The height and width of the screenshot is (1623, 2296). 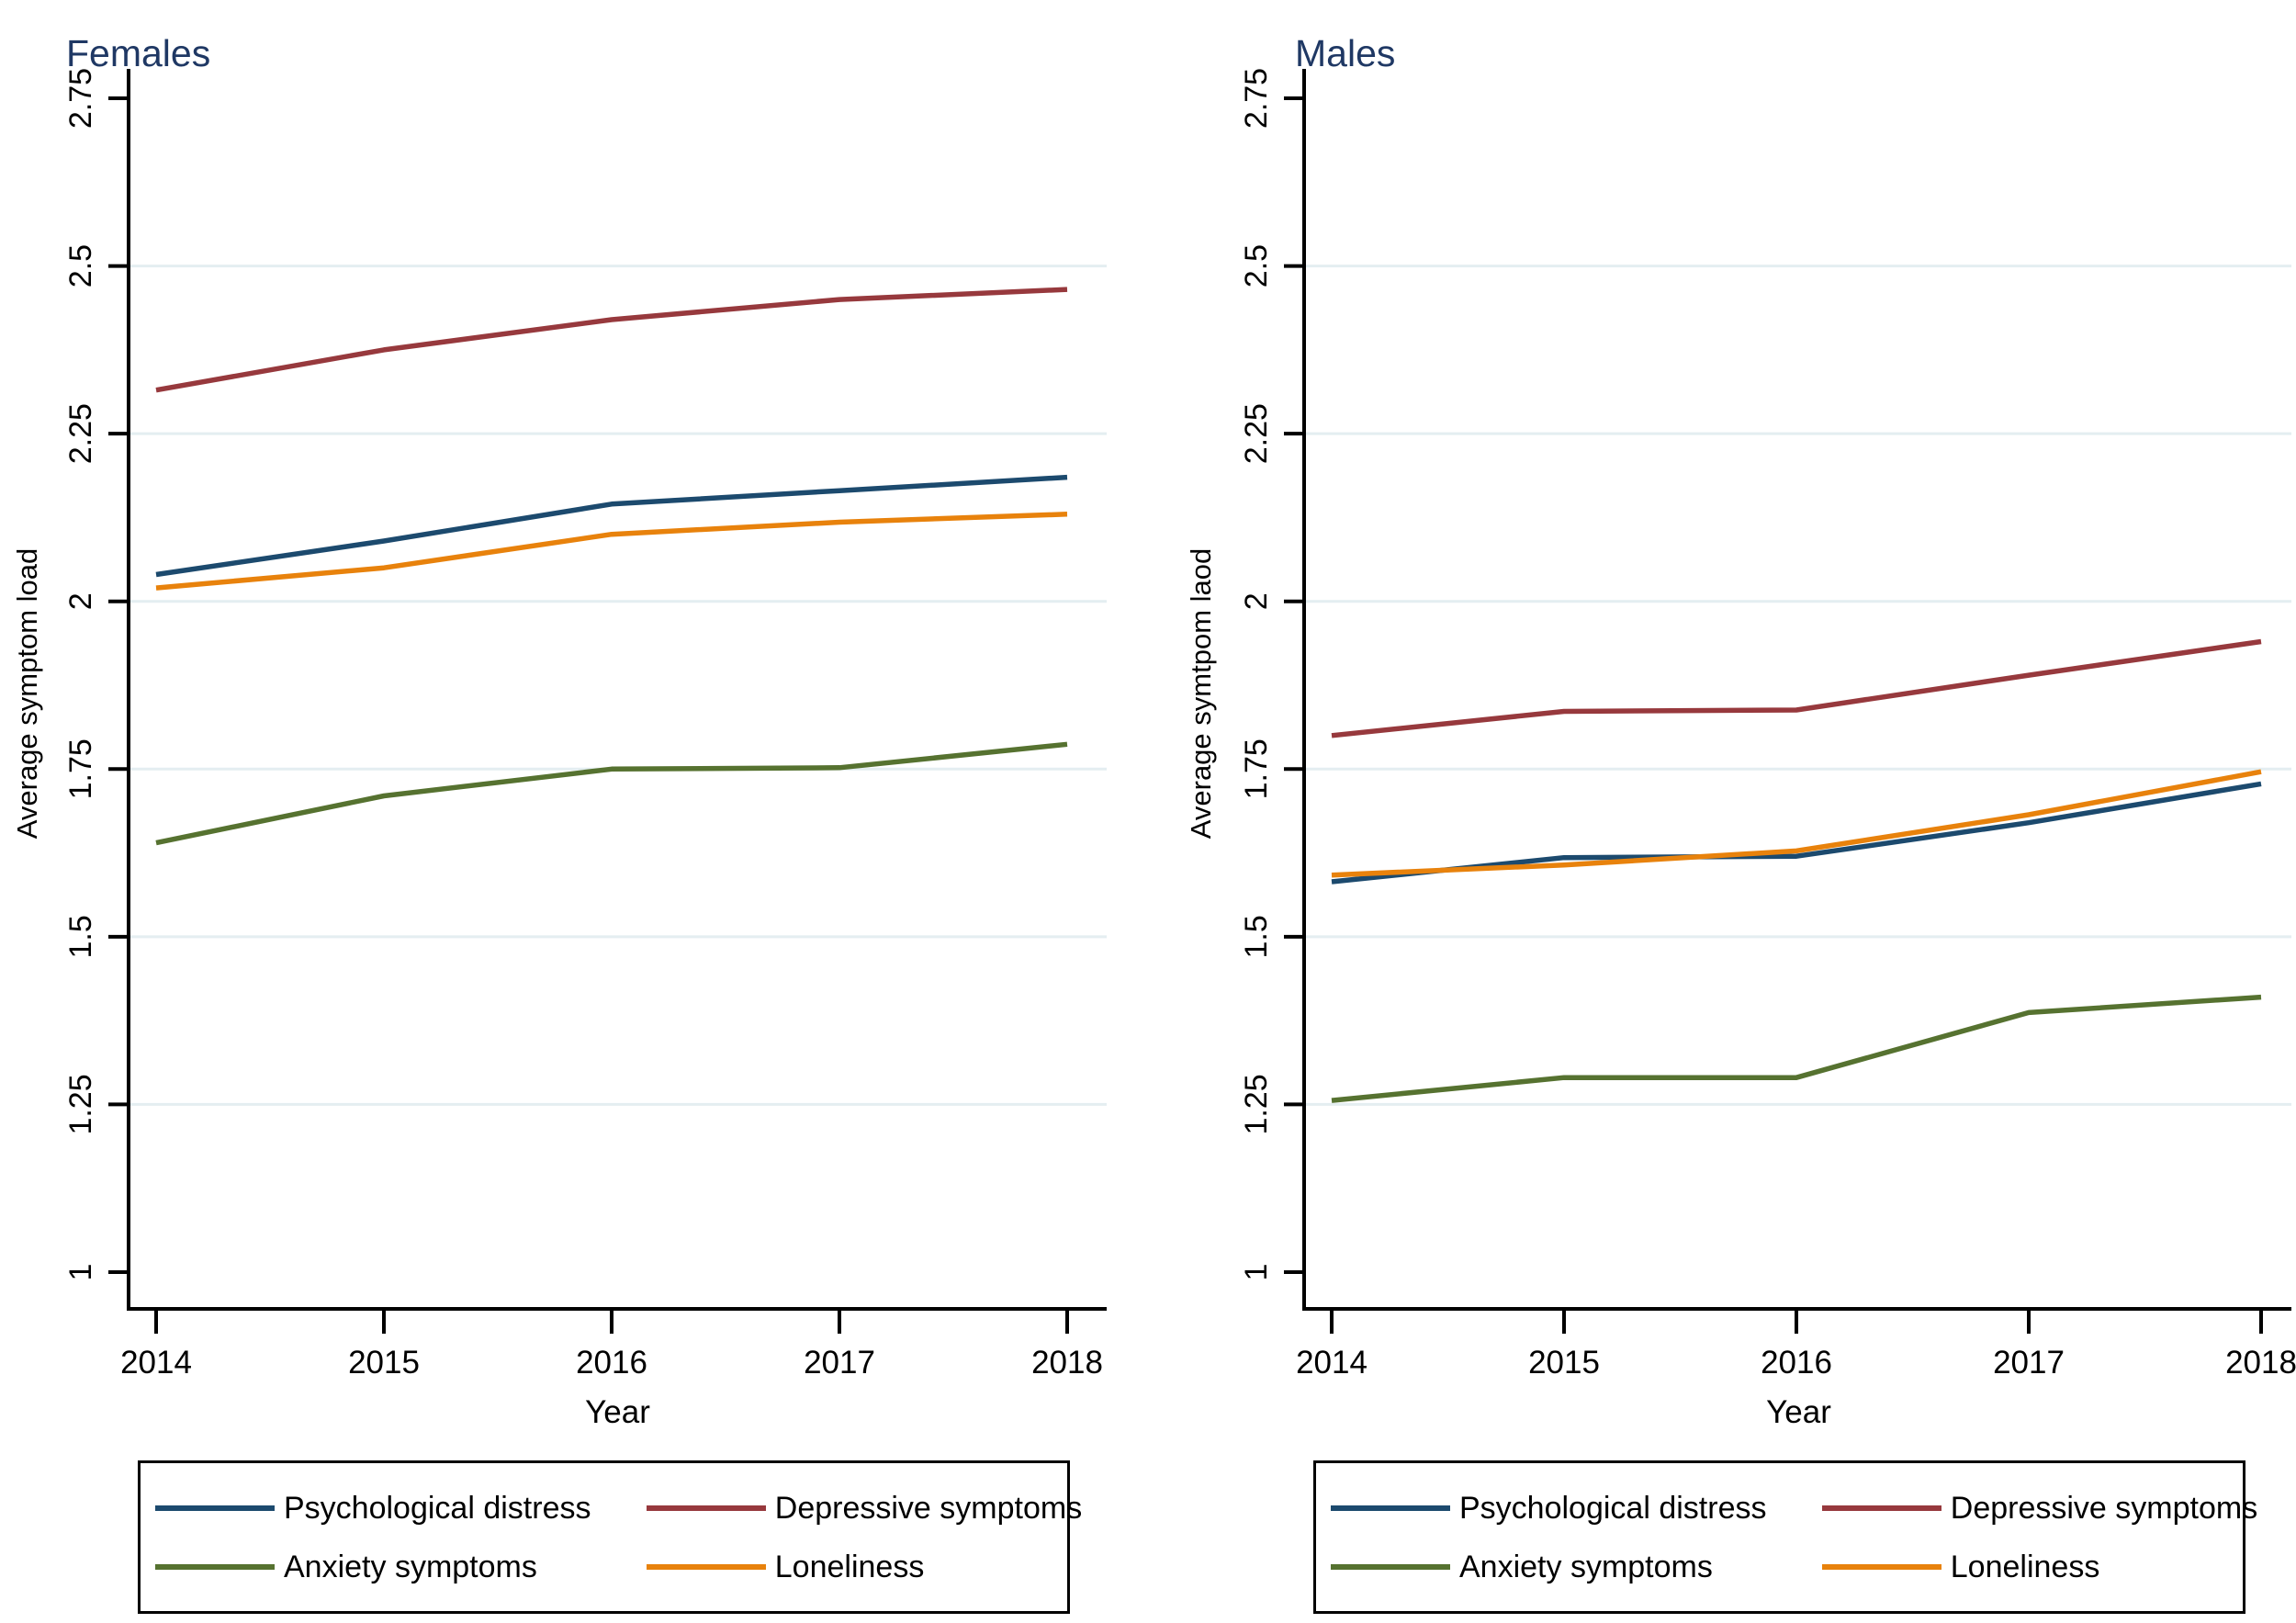 What do you see at coordinates (1798, 1412) in the screenshot?
I see `x-axis-label-males: Year` at bounding box center [1798, 1412].